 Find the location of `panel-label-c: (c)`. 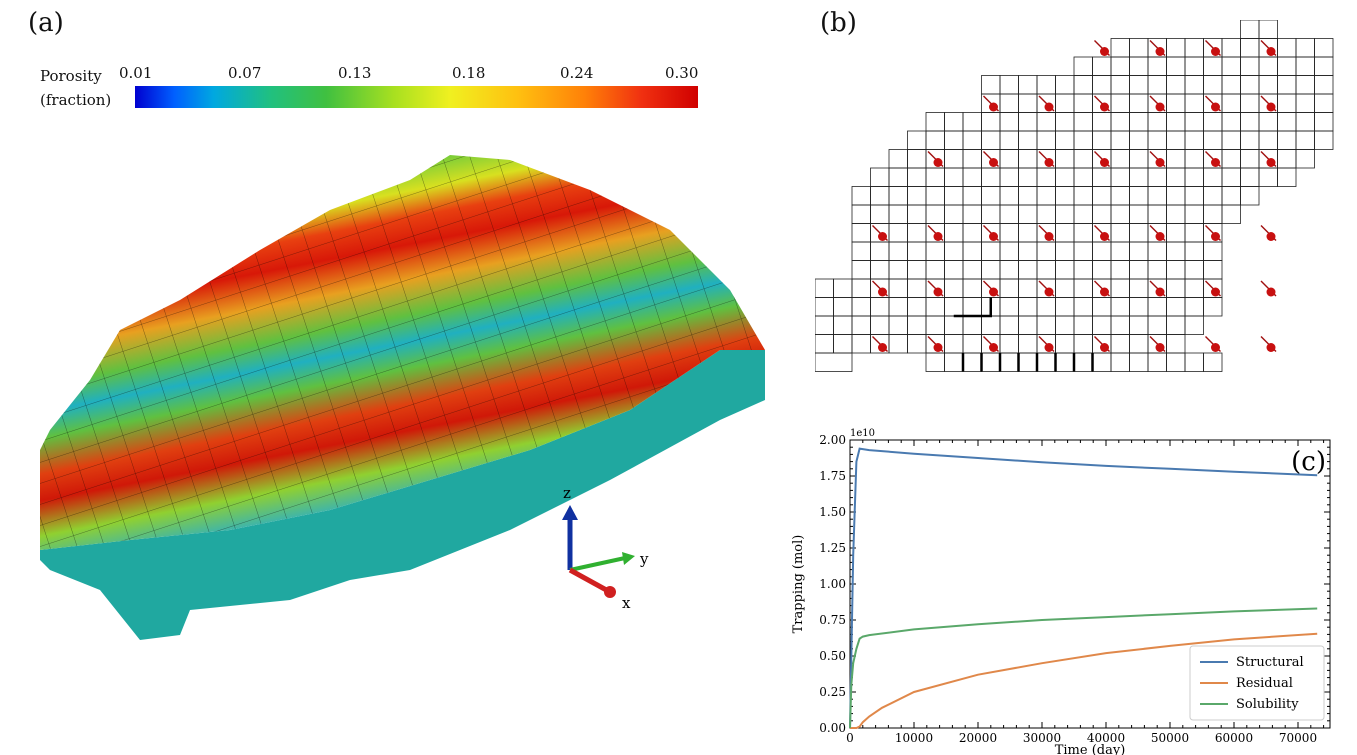

panel-label-c: (c) is located at coordinates (1308, 462).